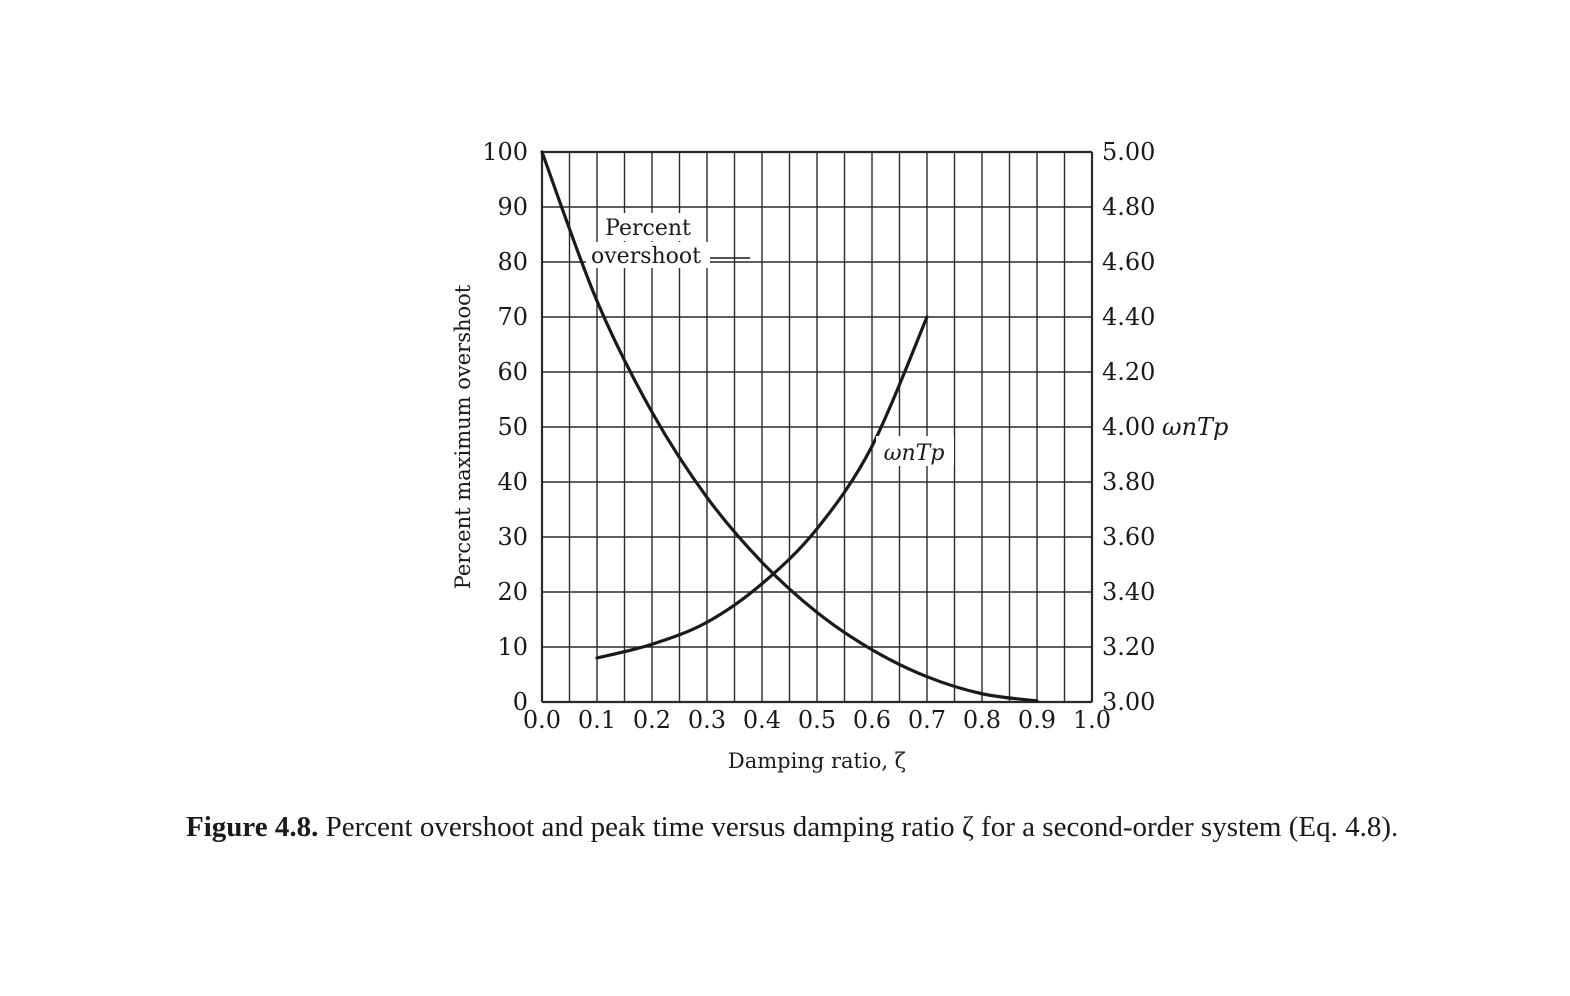  Describe the element at coordinates (770, 339) in the screenshot. I see `label-layer: Percent overshoot ωnTp` at that location.